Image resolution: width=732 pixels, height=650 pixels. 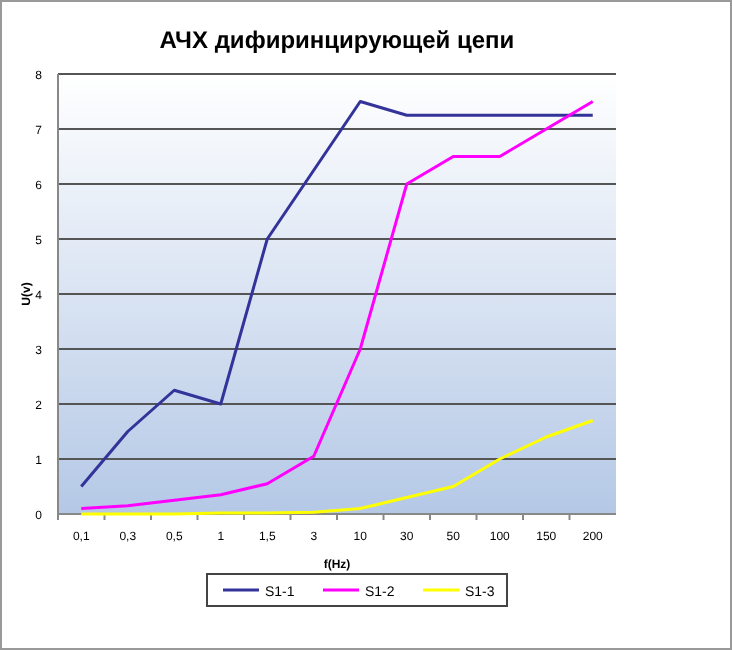 What do you see at coordinates (337, 40) in the screenshot?
I see `chart-title: АЧХ дифиринцирующей цепи` at bounding box center [337, 40].